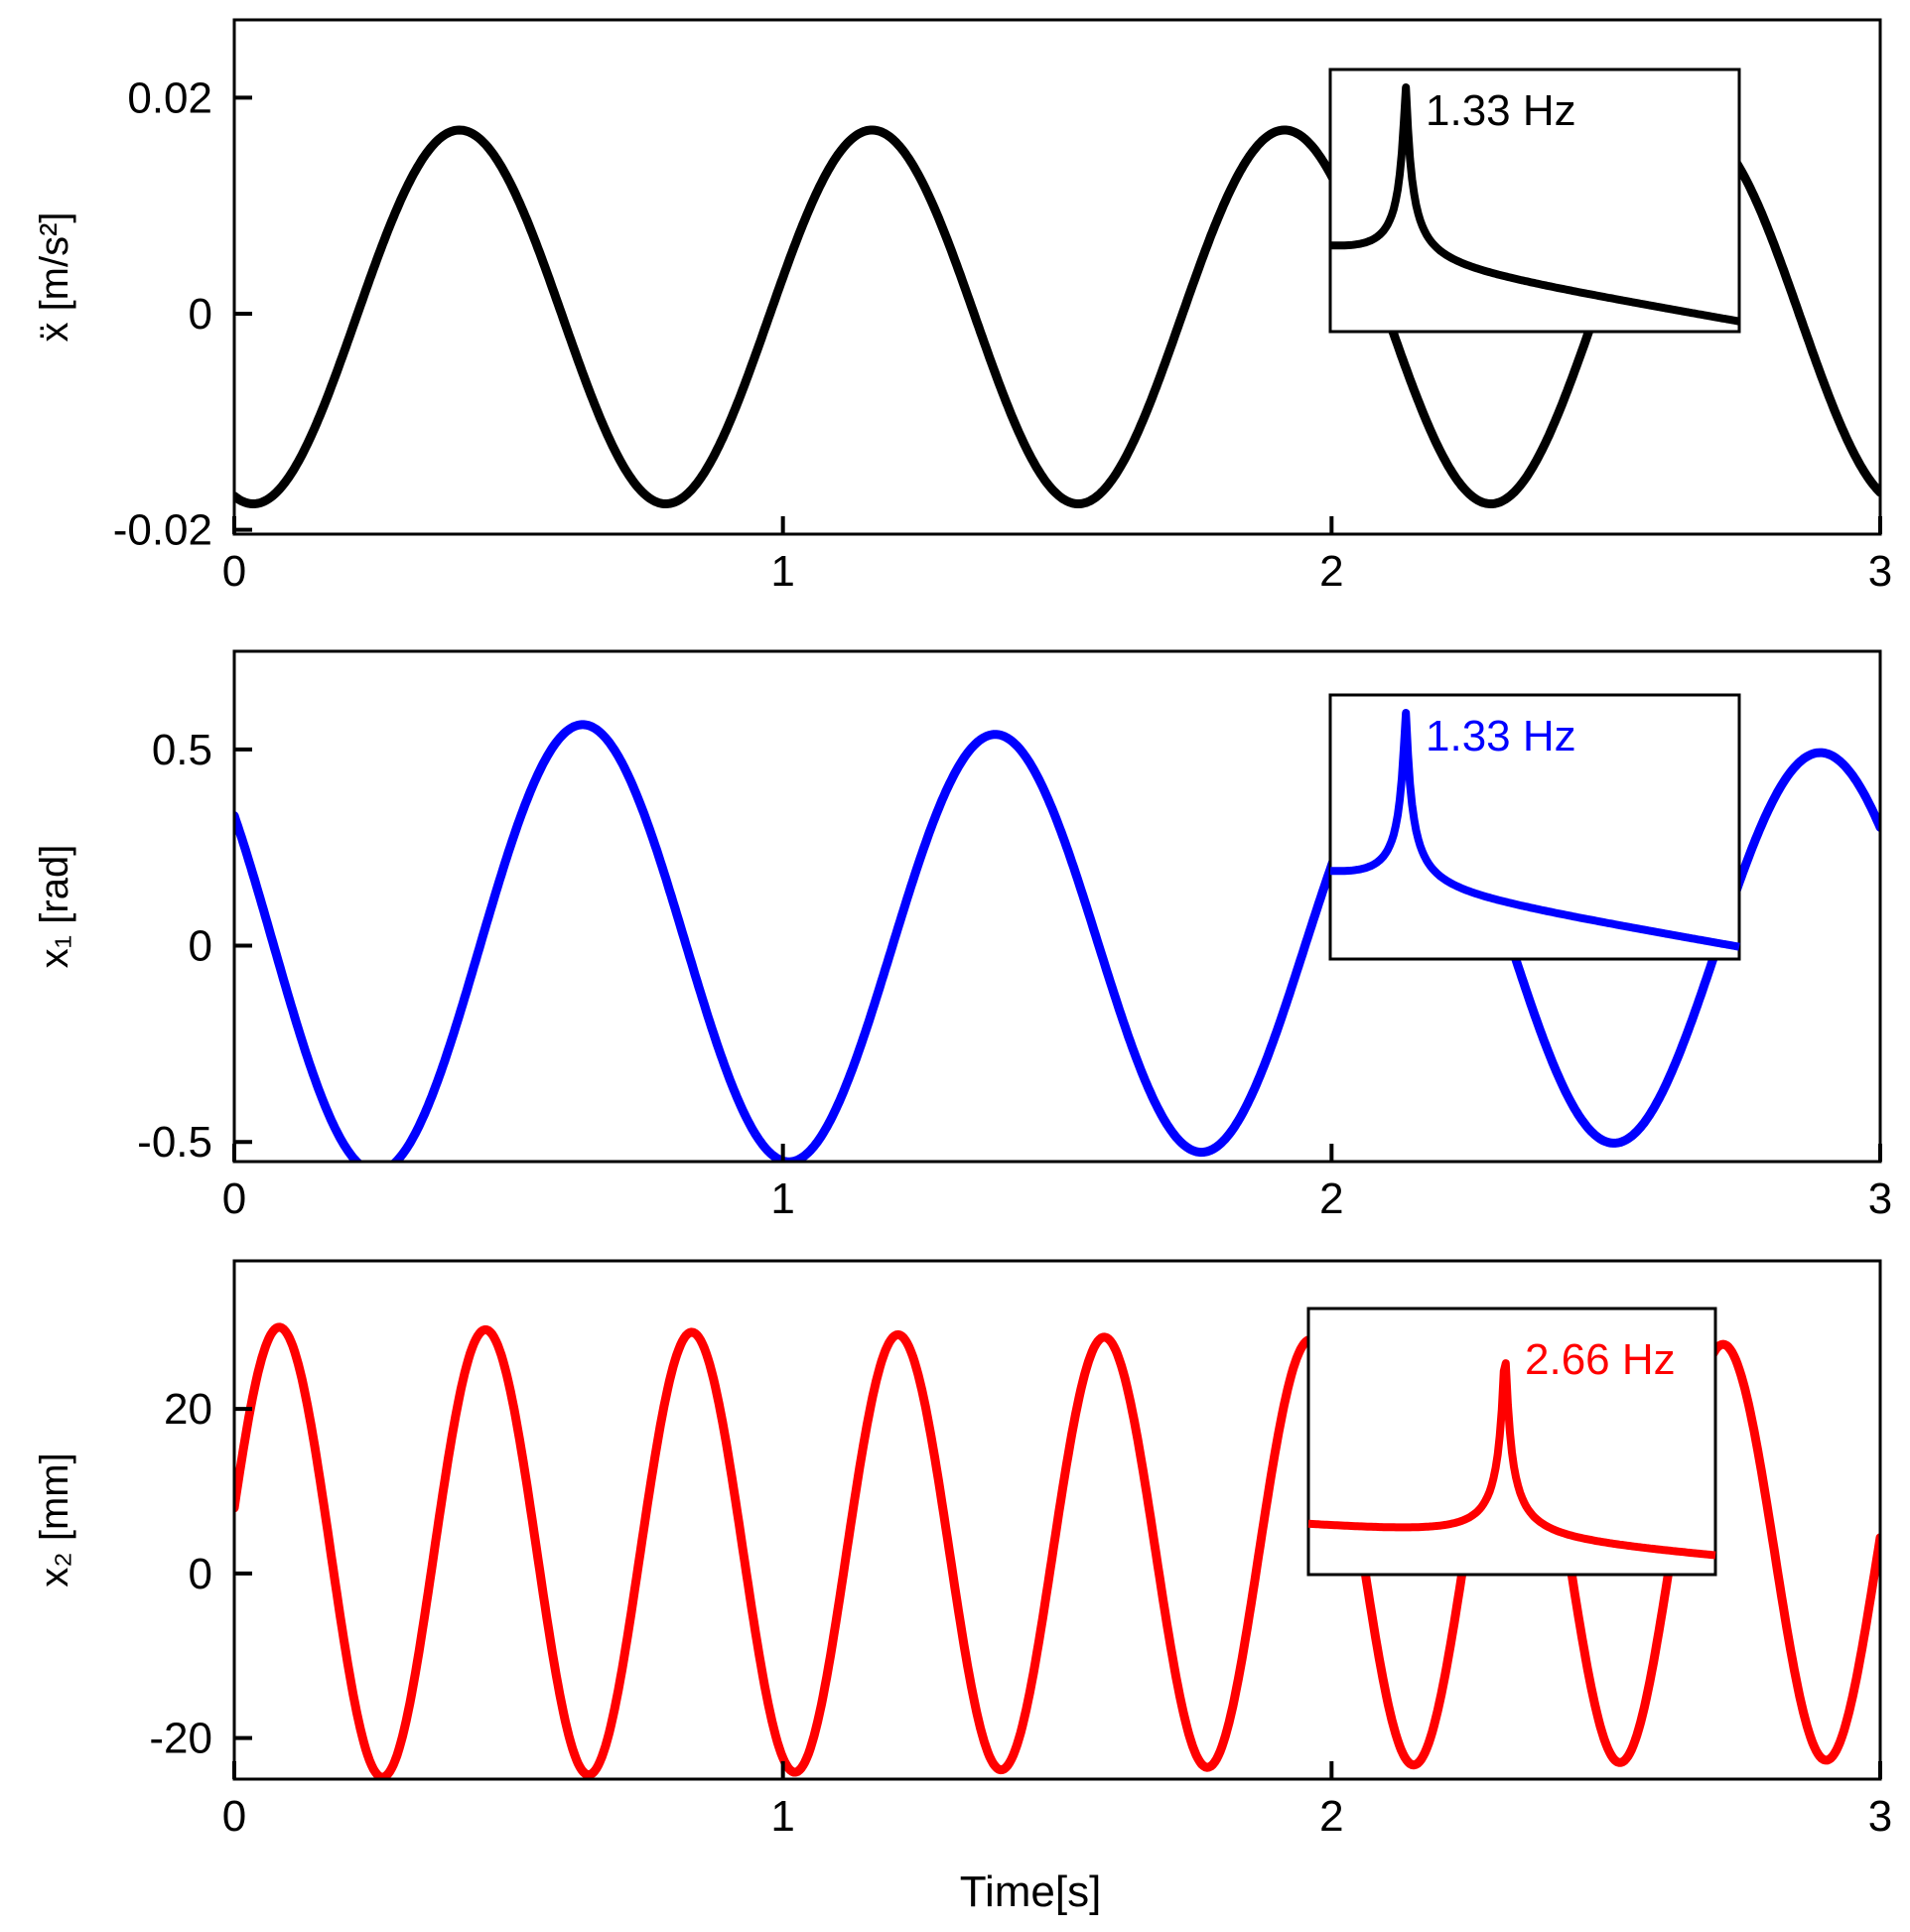 This screenshot has width=1910, height=1932. I want to click on acceleration-x-tick-label: 1, so click(782, 572).